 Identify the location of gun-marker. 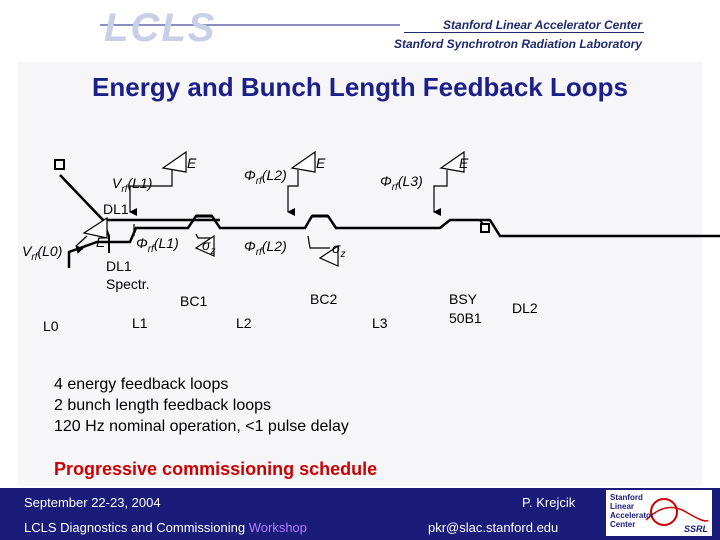
(59, 164).